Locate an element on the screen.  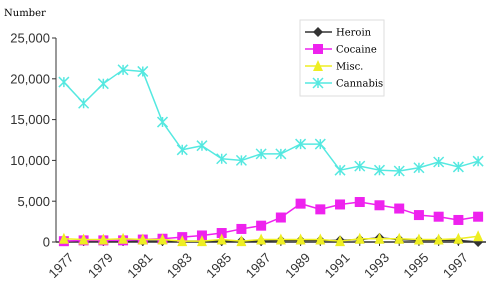
y-tick-label: 15,000 is located at coordinates (30, 120).